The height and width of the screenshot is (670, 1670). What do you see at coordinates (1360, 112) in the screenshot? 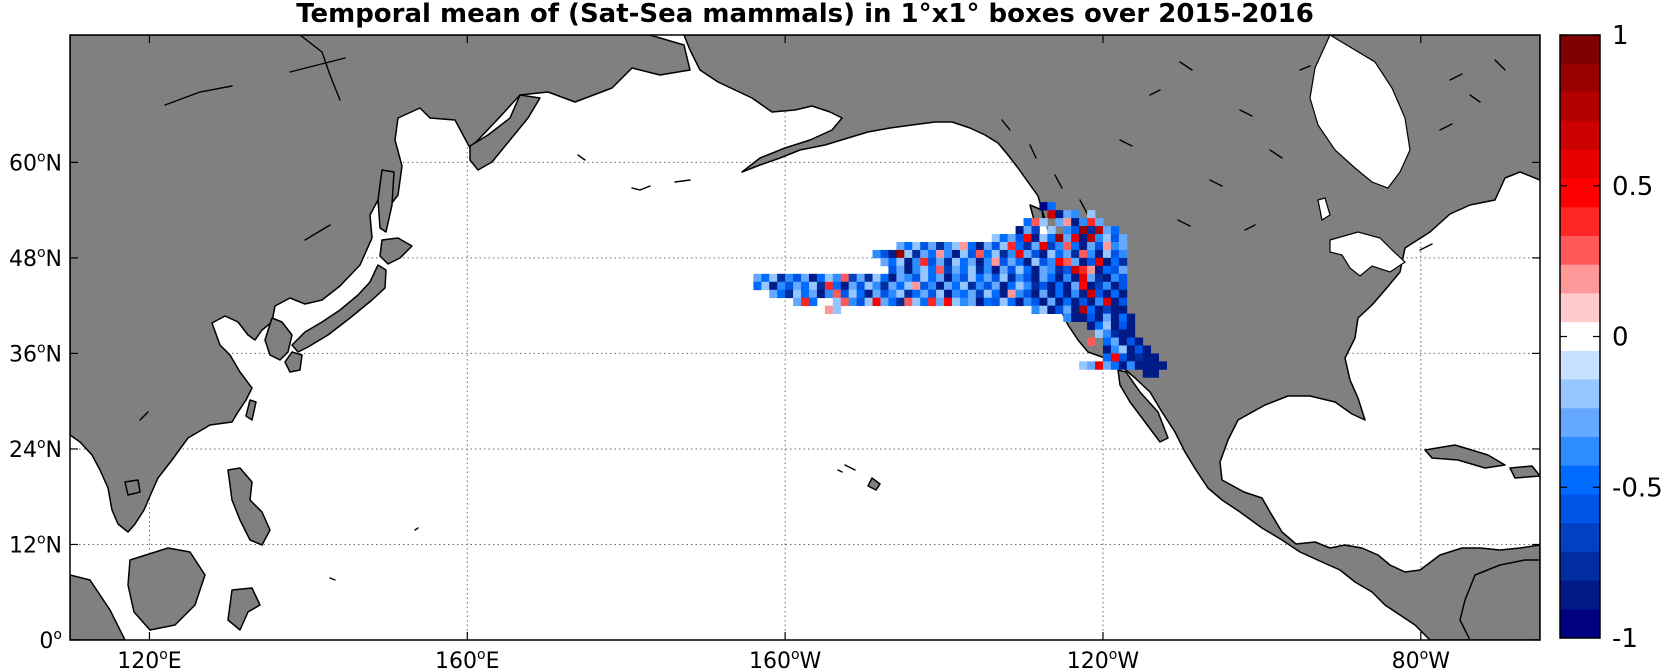
I see `hudson-bay` at bounding box center [1360, 112].